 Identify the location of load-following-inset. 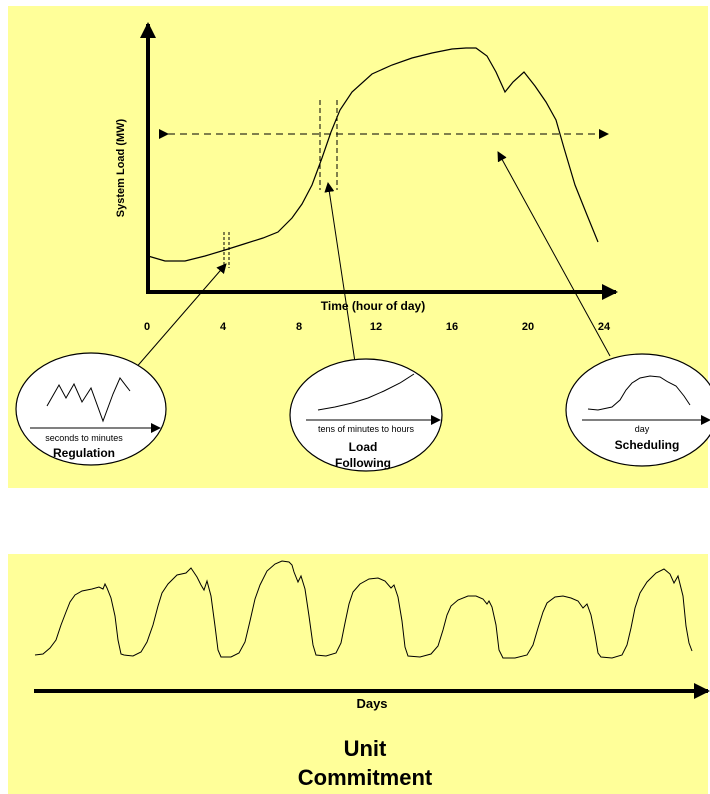
(366, 415).